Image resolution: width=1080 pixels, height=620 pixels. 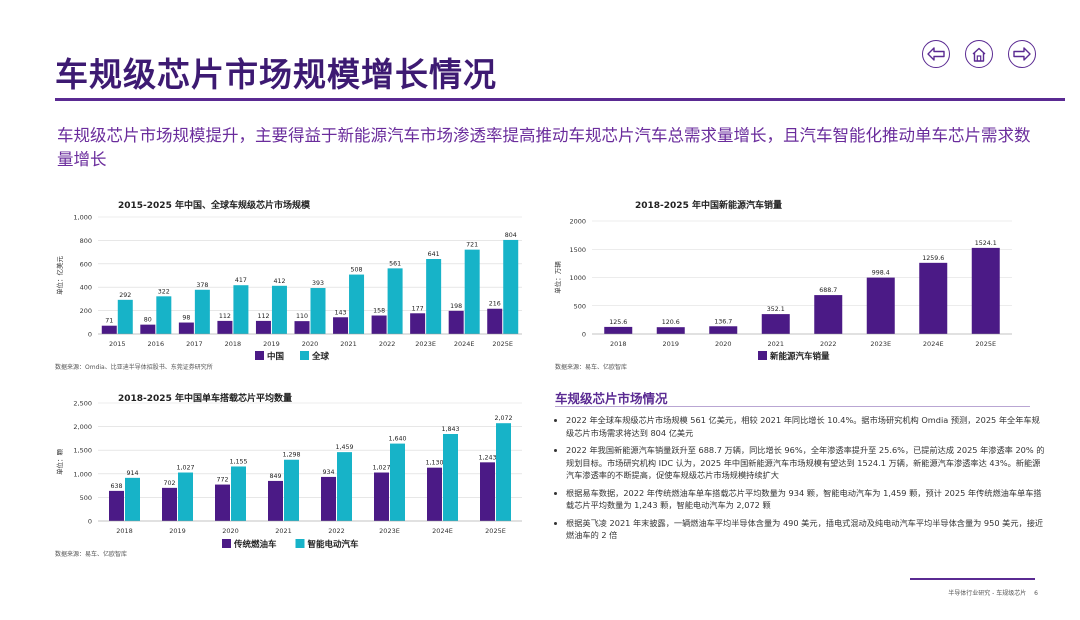 What do you see at coordinates (169, 483) in the screenshot?
I see `data-label: 702` at bounding box center [169, 483].